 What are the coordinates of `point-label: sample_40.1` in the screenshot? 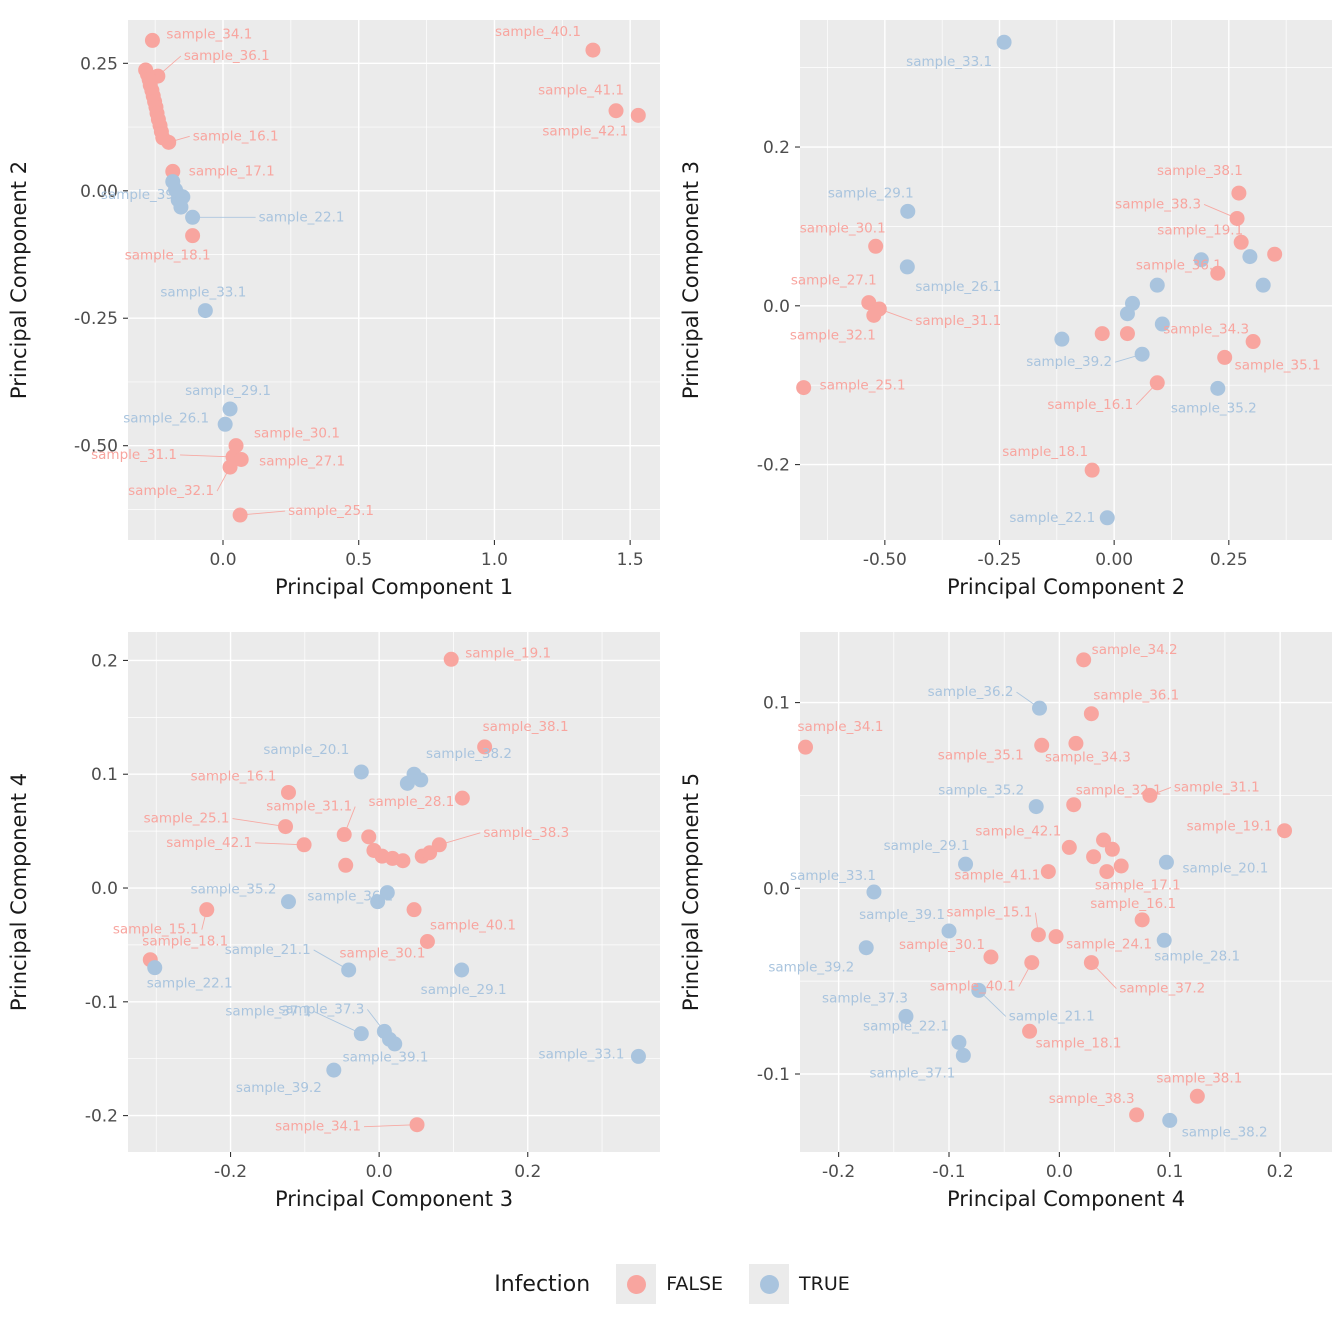 It's located at (473, 926).